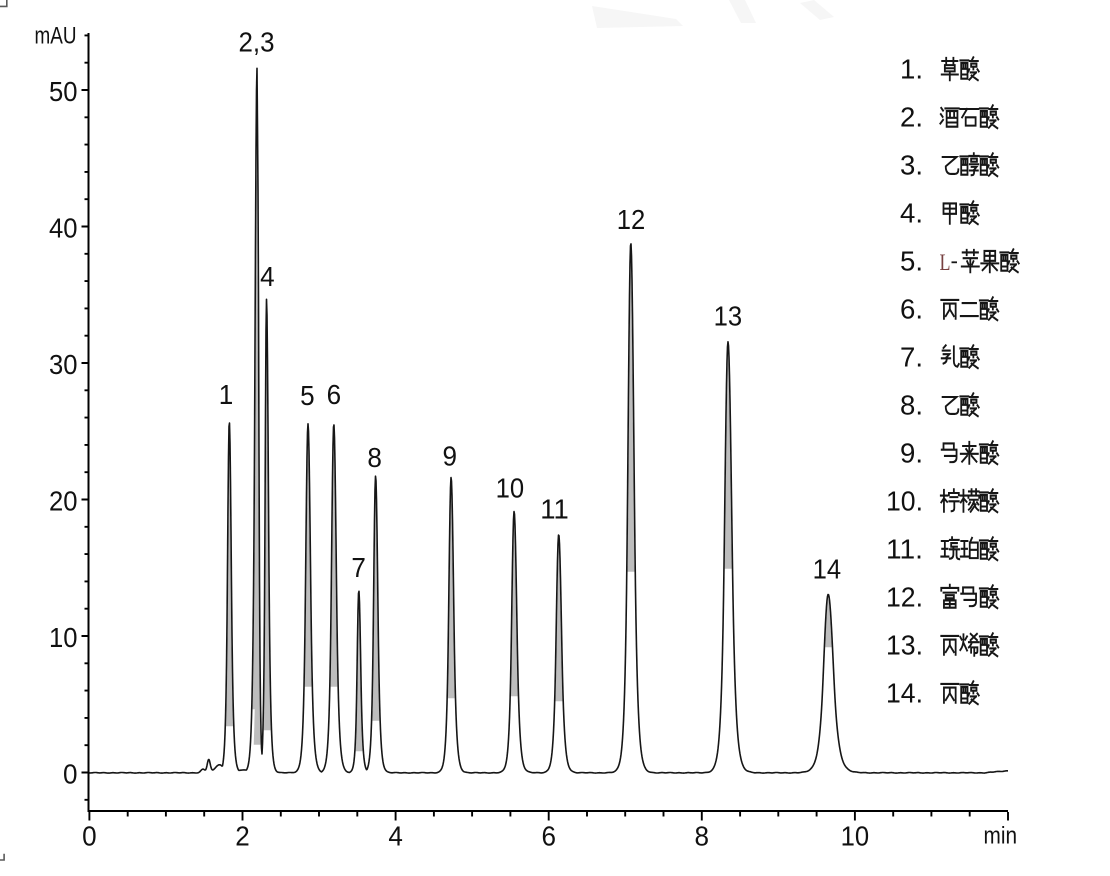 This screenshot has width=1110, height=876. I want to click on svg-text: 12., so click(904, 596).